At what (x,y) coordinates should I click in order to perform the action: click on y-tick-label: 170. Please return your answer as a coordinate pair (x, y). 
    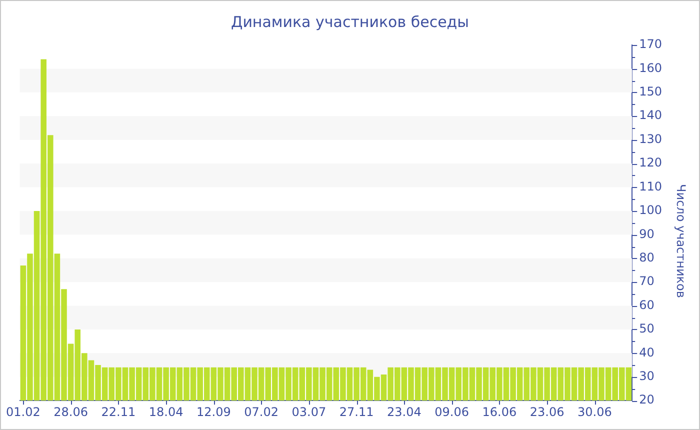
    Looking at the image, I should click on (650, 44).